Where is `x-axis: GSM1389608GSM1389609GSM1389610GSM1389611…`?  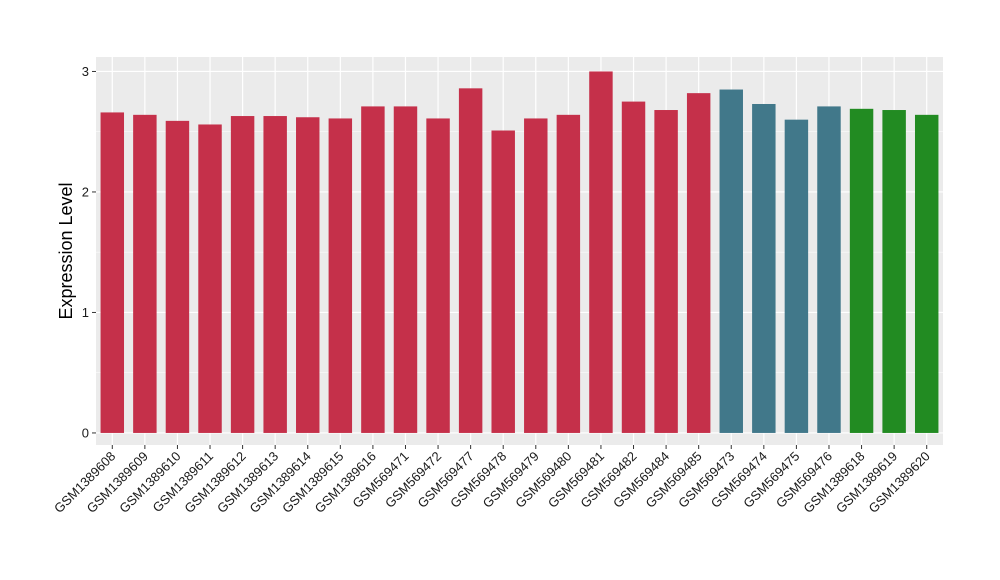
x-axis: GSM1389608GSM1389609GSM1389610GSM1389611… is located at coordinates (492, 480).